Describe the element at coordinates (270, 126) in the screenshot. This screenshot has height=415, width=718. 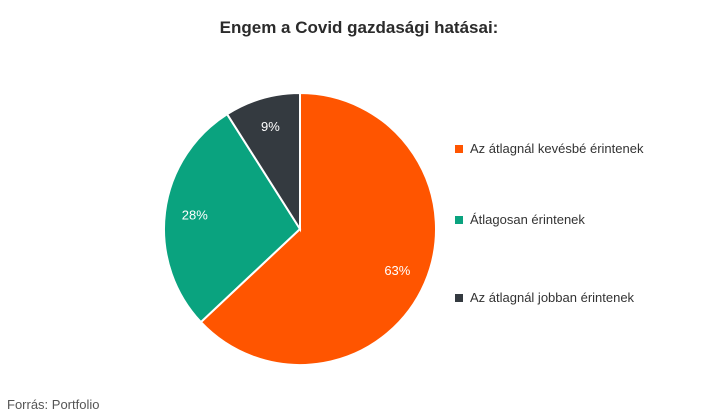
I see `slice-value-label: 9%` at that location.